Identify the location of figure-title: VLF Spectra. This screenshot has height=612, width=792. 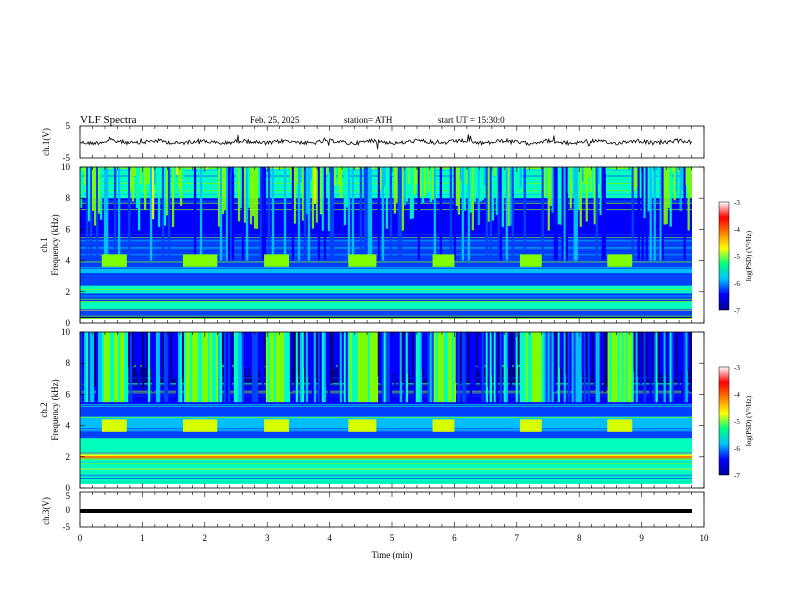
(108, 120).